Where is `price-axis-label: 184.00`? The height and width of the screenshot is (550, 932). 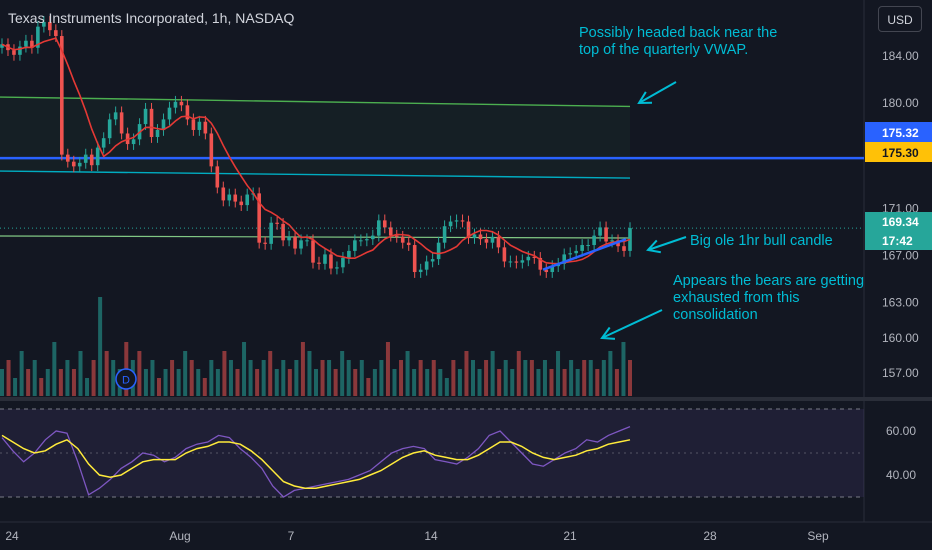
price-axis-label: 184.00 is located at coordinates (900, 56).